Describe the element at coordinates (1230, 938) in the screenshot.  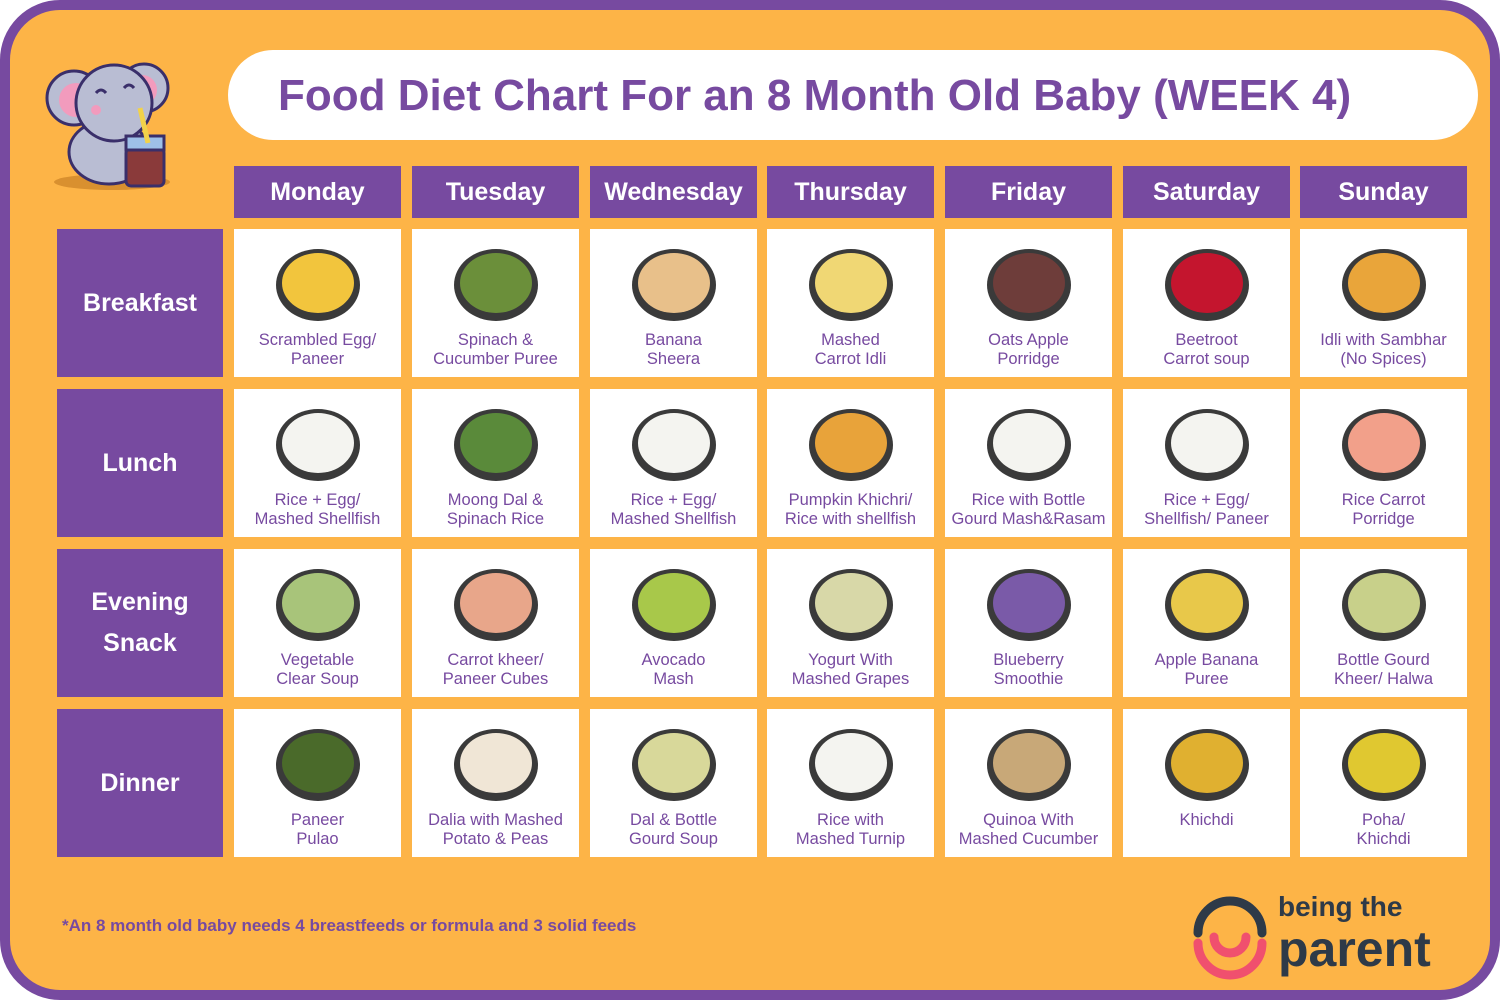
I see `being-the-parent-logo-icon` at that location.